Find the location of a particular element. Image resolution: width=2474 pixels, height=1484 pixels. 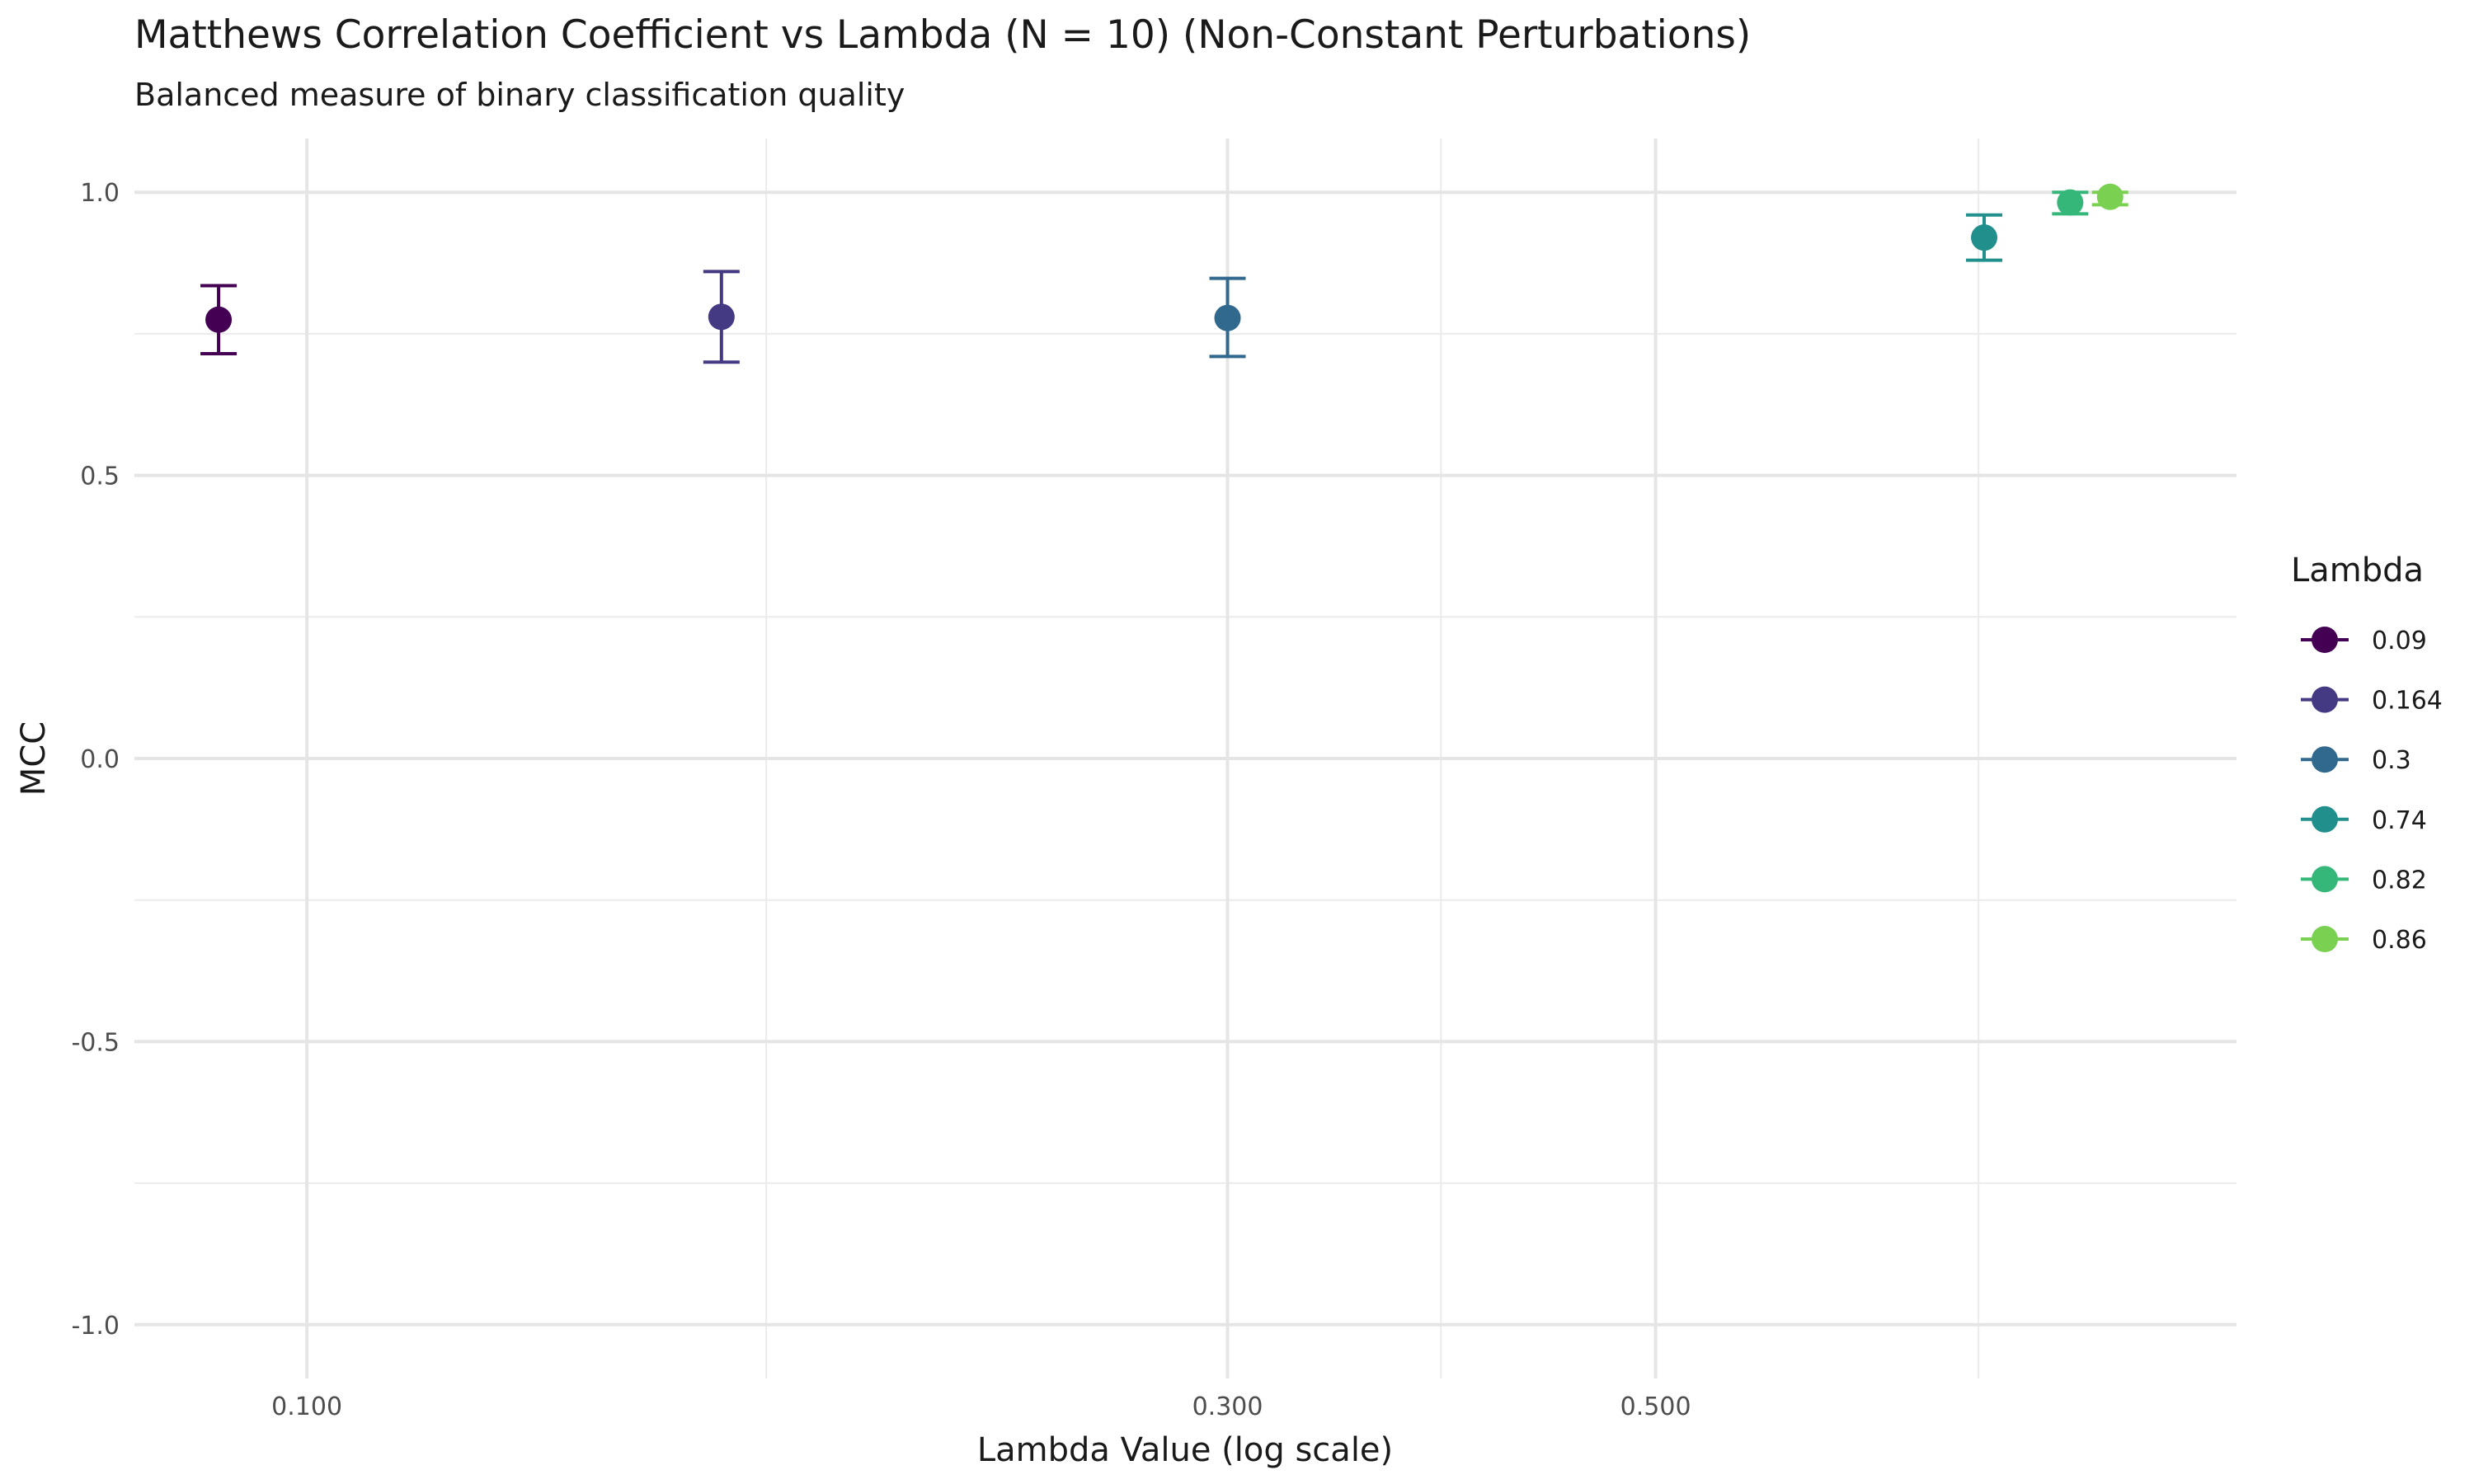

legend-label: 0.3 is located at coordinates (2391, 760).